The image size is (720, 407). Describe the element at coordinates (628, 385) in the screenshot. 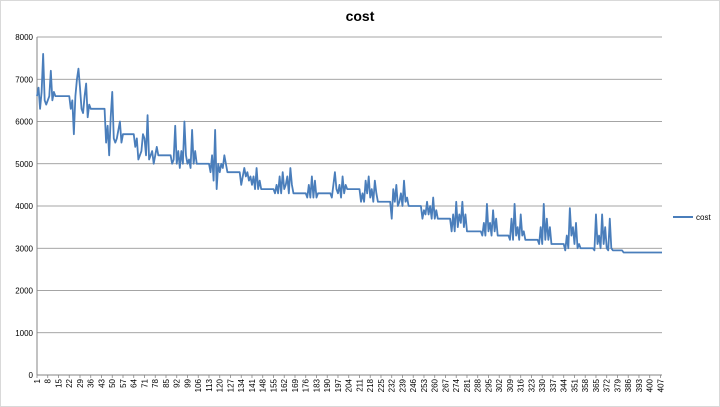

I see `x-tick-label: 386` at that location.